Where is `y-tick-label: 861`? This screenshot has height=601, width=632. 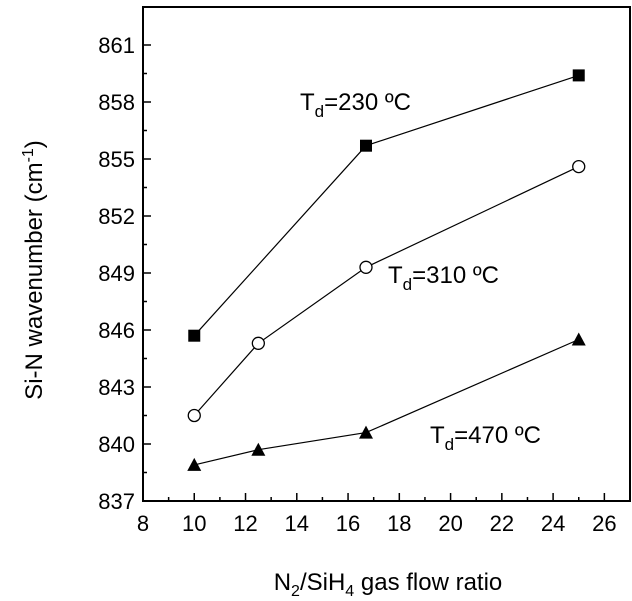 y-tick-label: 861 is located at coordinates (116, 45).